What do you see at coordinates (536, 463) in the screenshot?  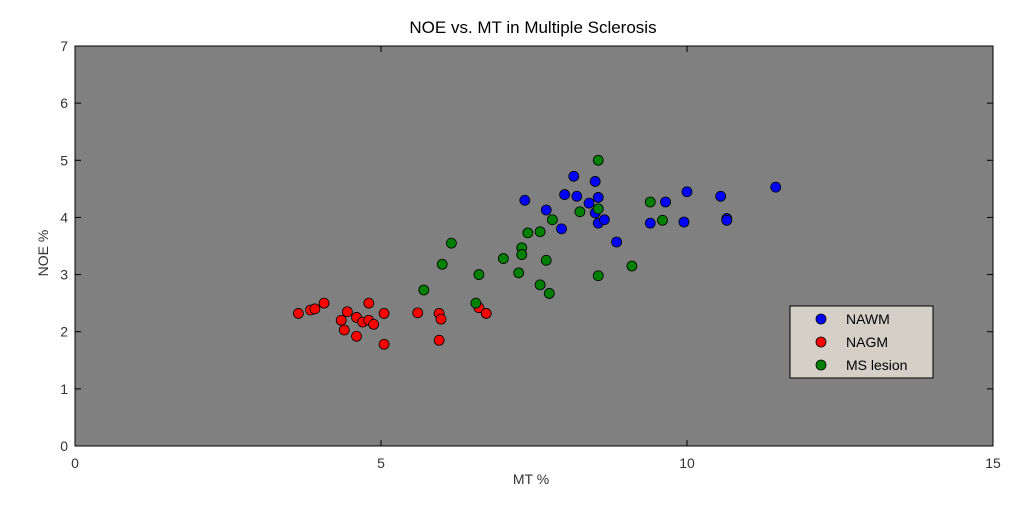 I see `x-tick-labels: 0 5 10 15` at bounding box center [536, 463].